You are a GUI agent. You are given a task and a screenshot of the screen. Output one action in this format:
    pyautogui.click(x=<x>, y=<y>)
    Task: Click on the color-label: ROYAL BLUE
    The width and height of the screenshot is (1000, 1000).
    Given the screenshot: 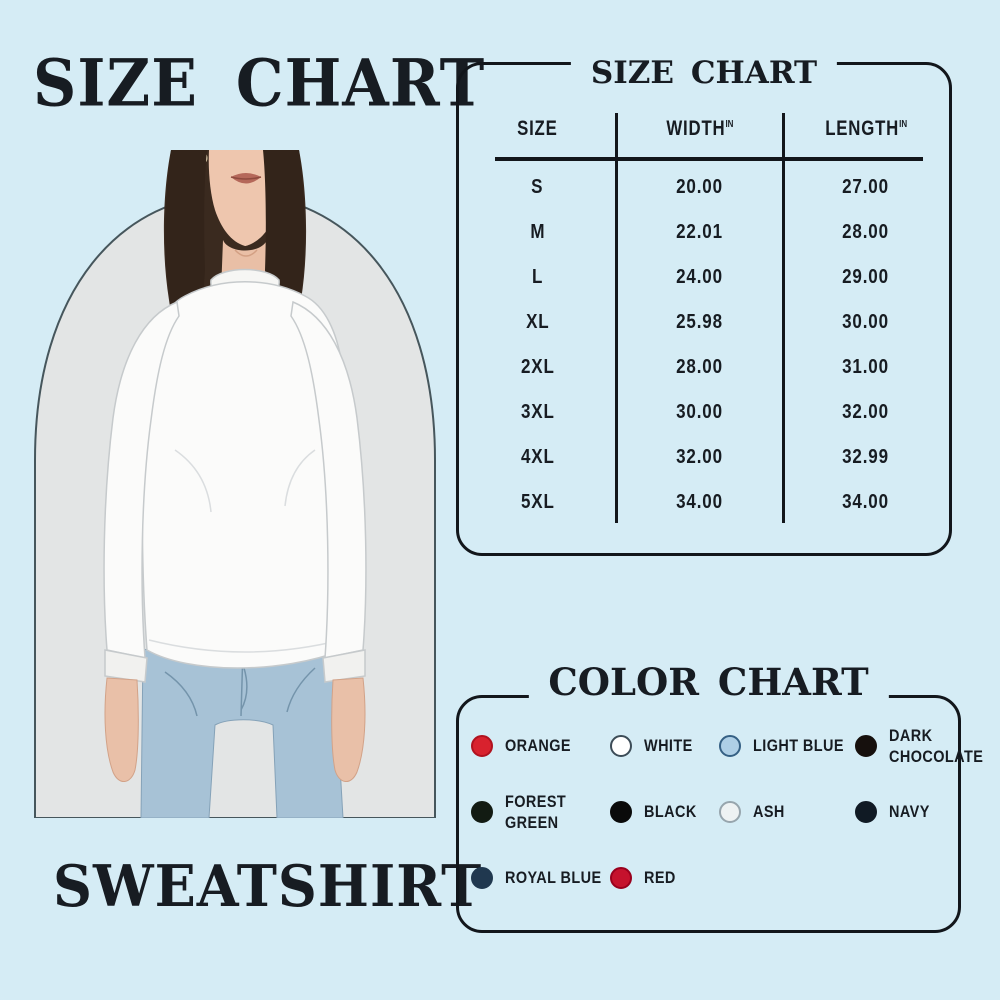 What is the action you would take?
    pyautogui.click(x=553, y=878)
    